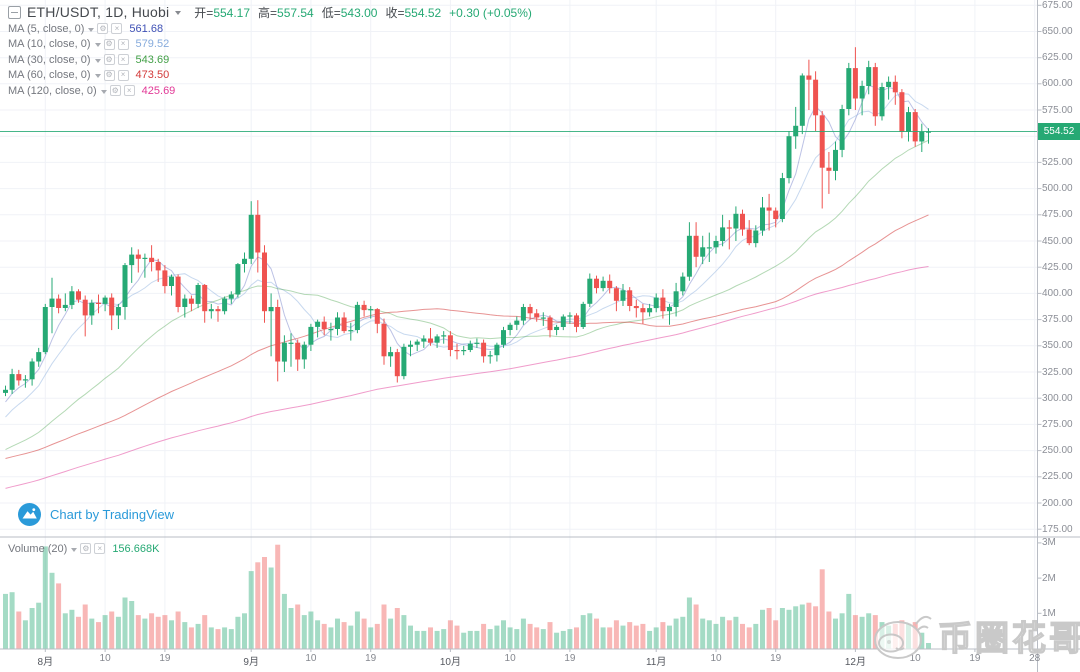  What do you see at coordinates (1057, 320) in the screenshot?
I see `price-tick-label: 375.00` at bounding box center [1057, 320].